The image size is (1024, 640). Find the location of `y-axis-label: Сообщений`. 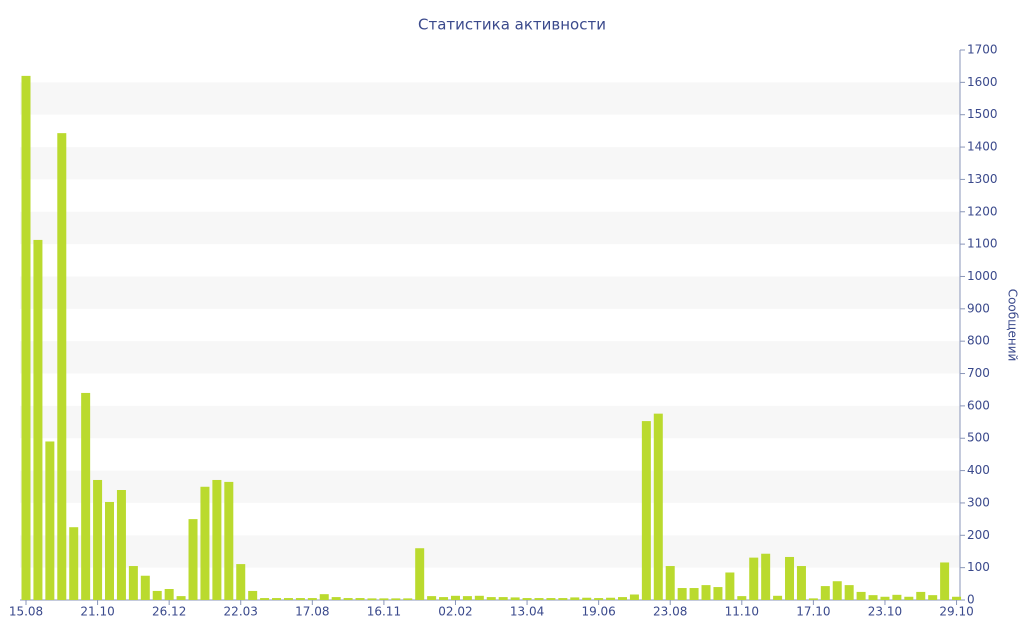

y-axis-label: Сообщений is located at coordinates (1013, 325).